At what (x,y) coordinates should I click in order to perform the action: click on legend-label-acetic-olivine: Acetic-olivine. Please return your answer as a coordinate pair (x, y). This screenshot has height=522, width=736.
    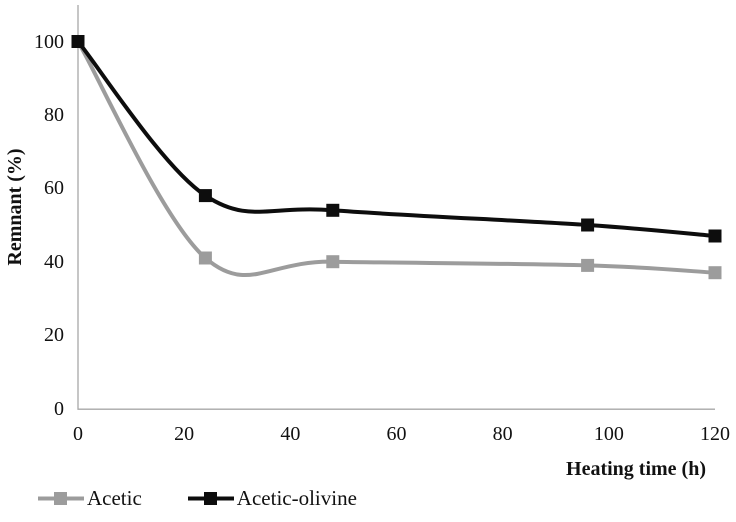
    Looking at the image, I should click on (296, 498).